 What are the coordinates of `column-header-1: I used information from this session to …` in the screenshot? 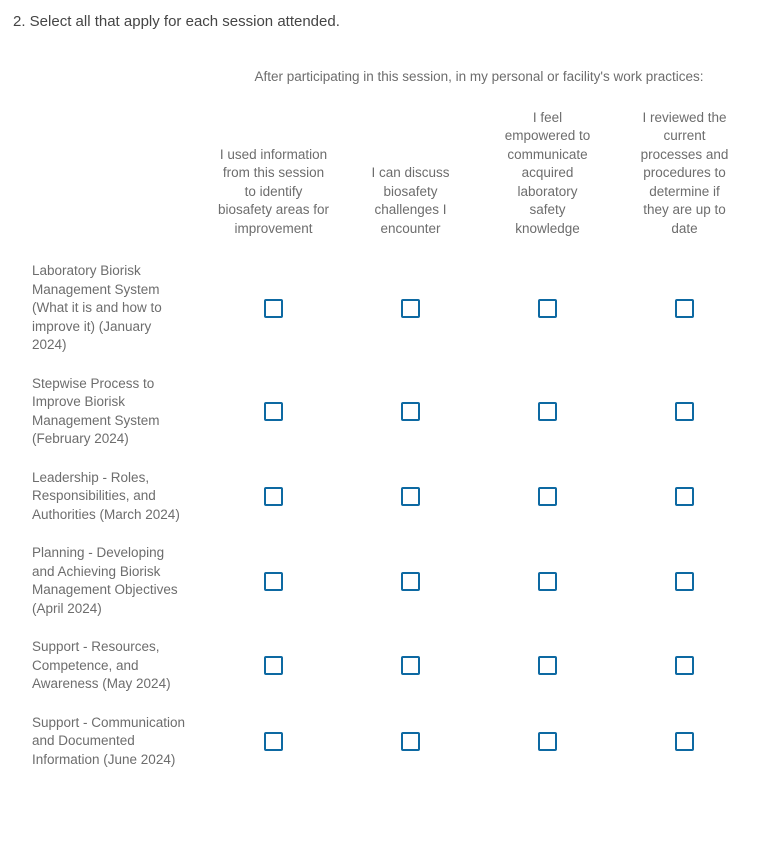 It's located at (273, 192).